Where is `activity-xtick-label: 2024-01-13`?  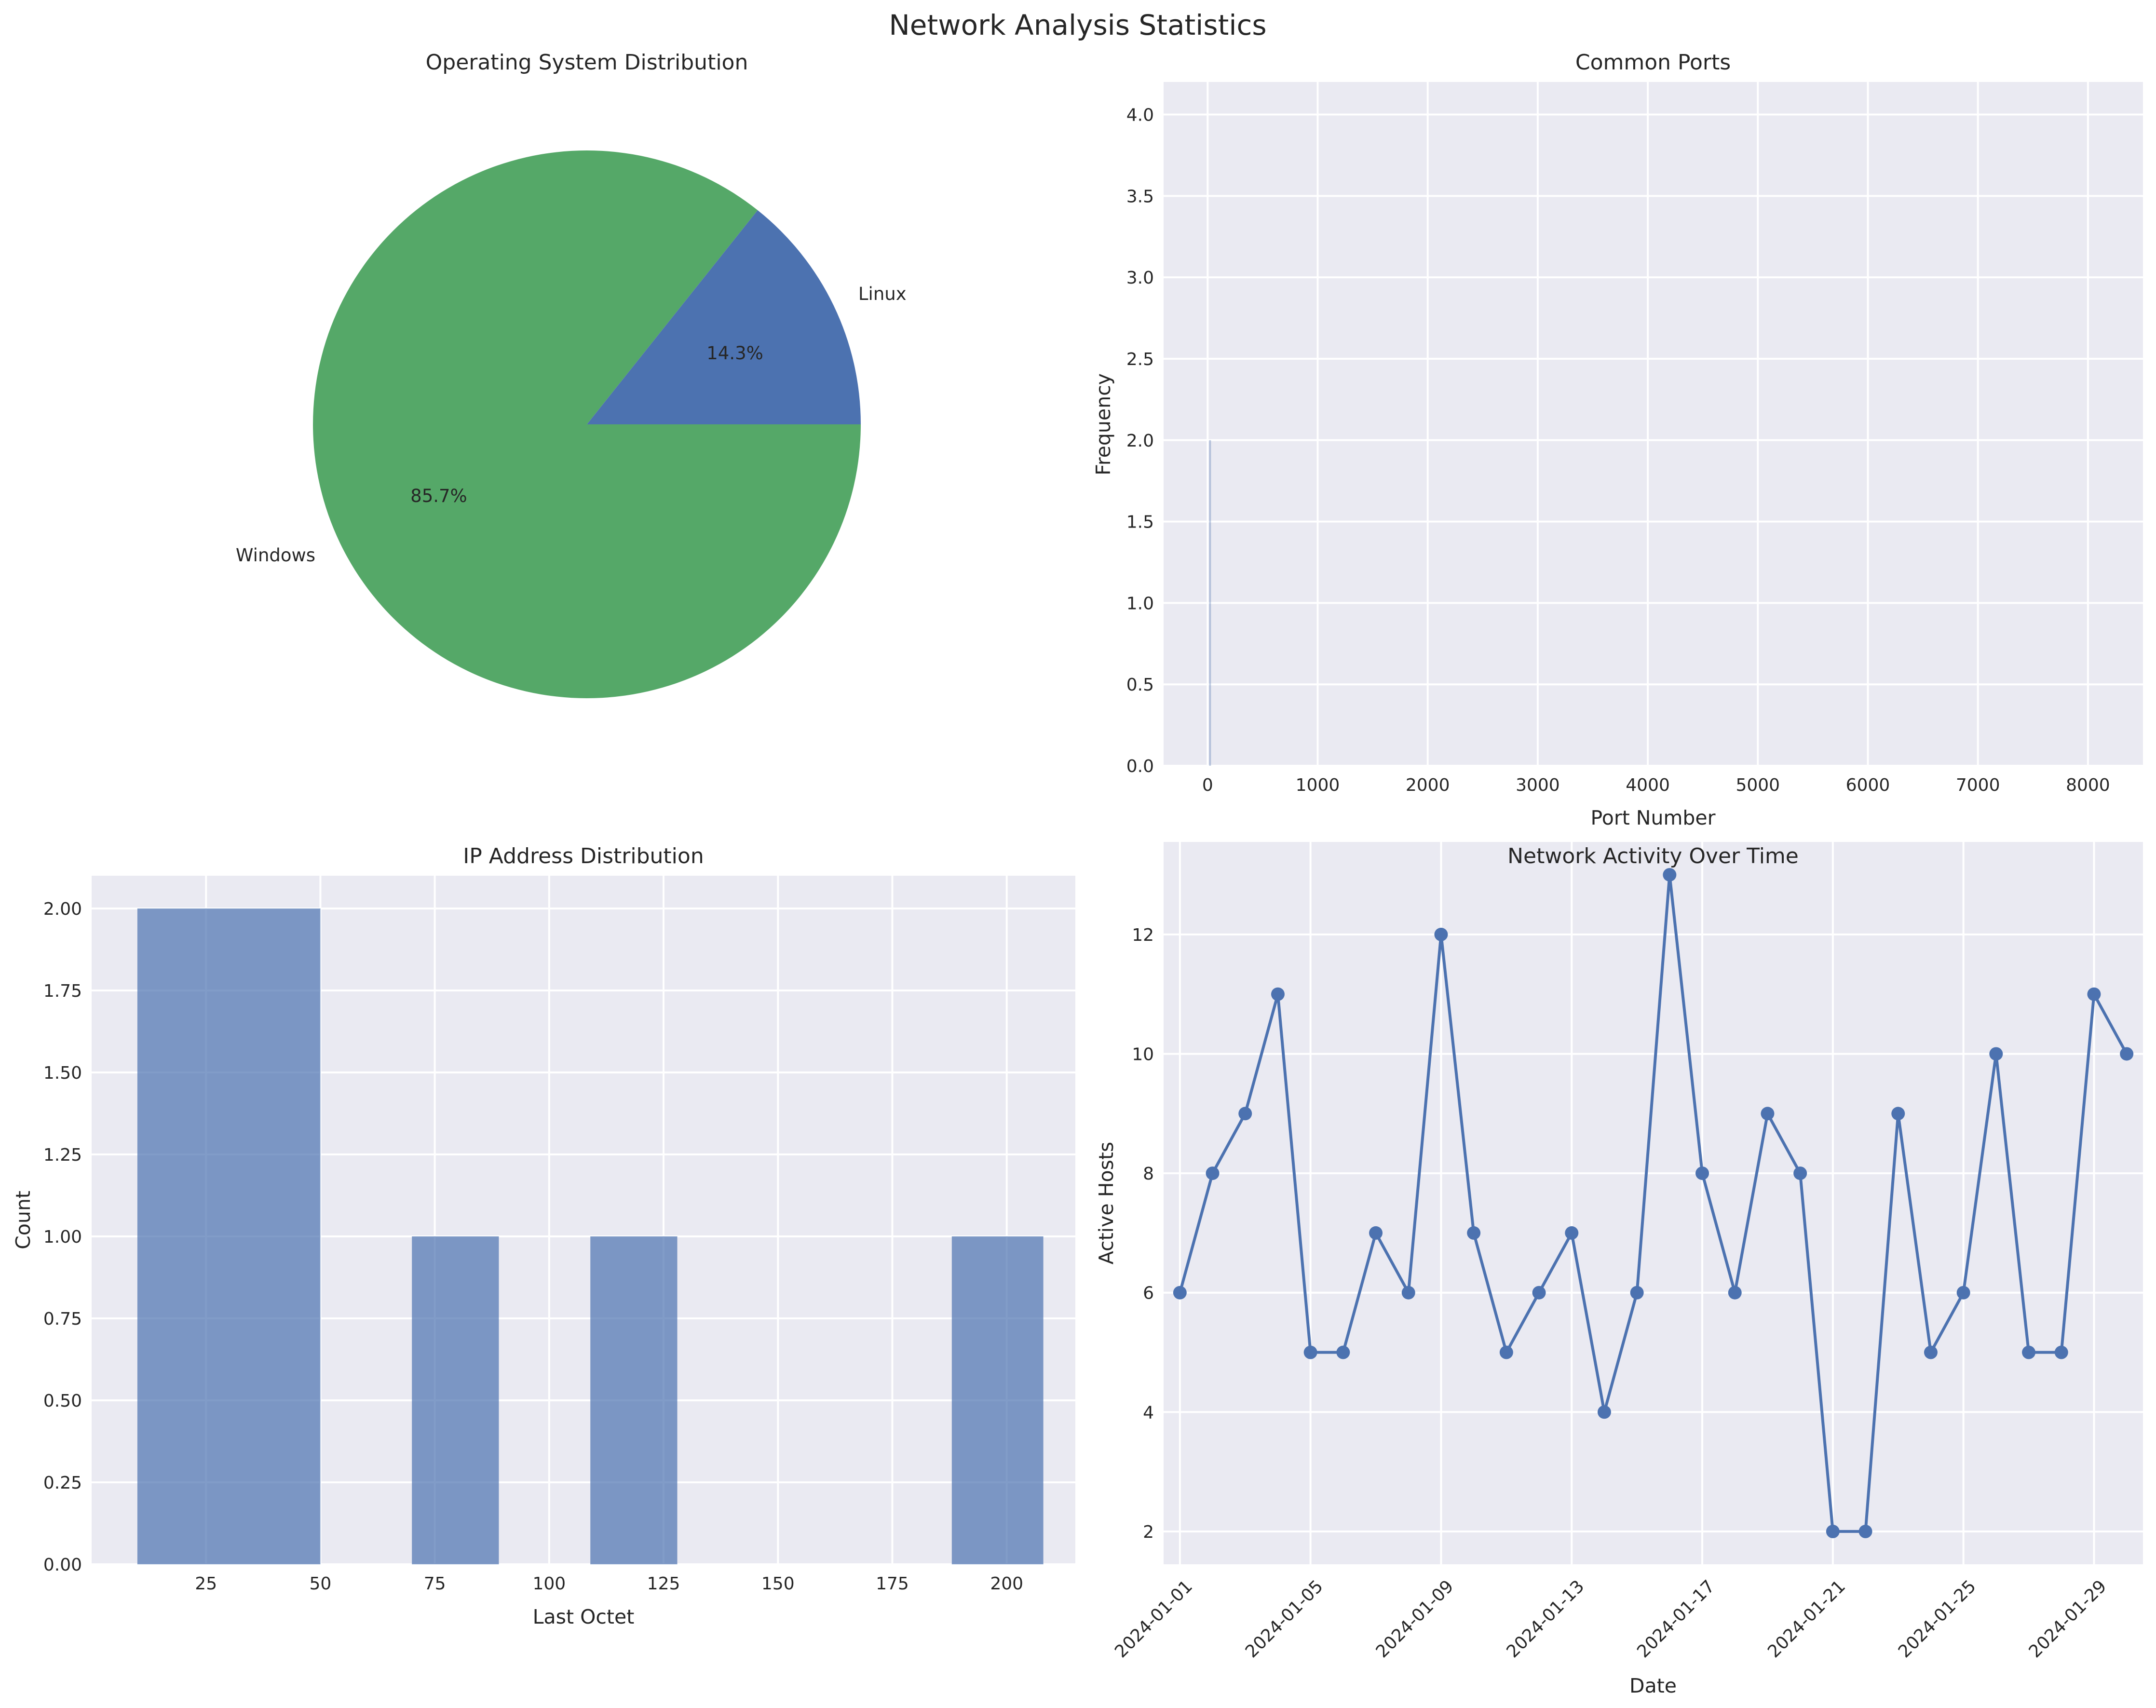 activity-xtick-label: 2024-01-13 is located at coordinates (1546, 1619).